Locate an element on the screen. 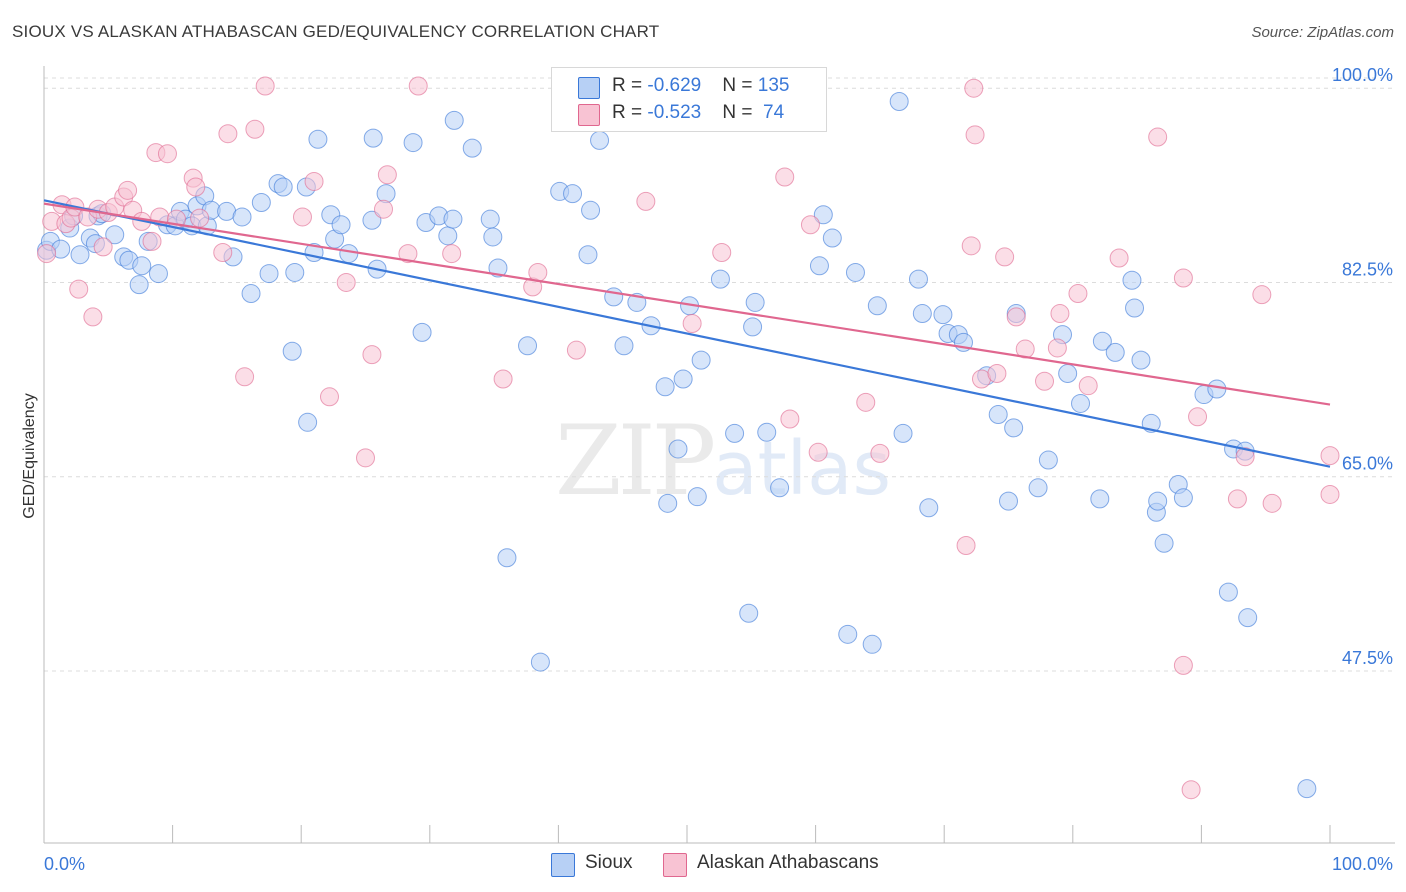 This screenshot has height=892, width=1406. x-tick-label-min: 0.0% is located at coordinates (64, 864).